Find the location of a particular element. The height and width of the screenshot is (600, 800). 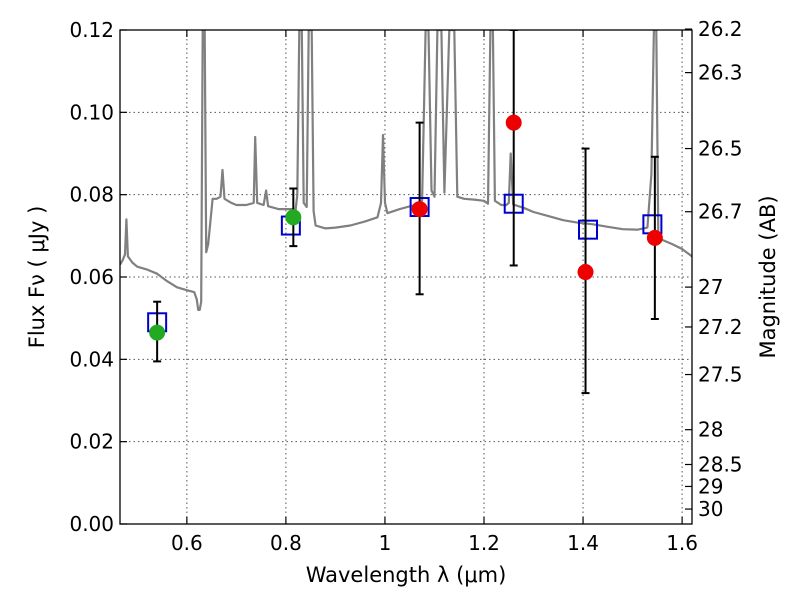

right-tick-label: 29 is located at coordinates (710, 486).